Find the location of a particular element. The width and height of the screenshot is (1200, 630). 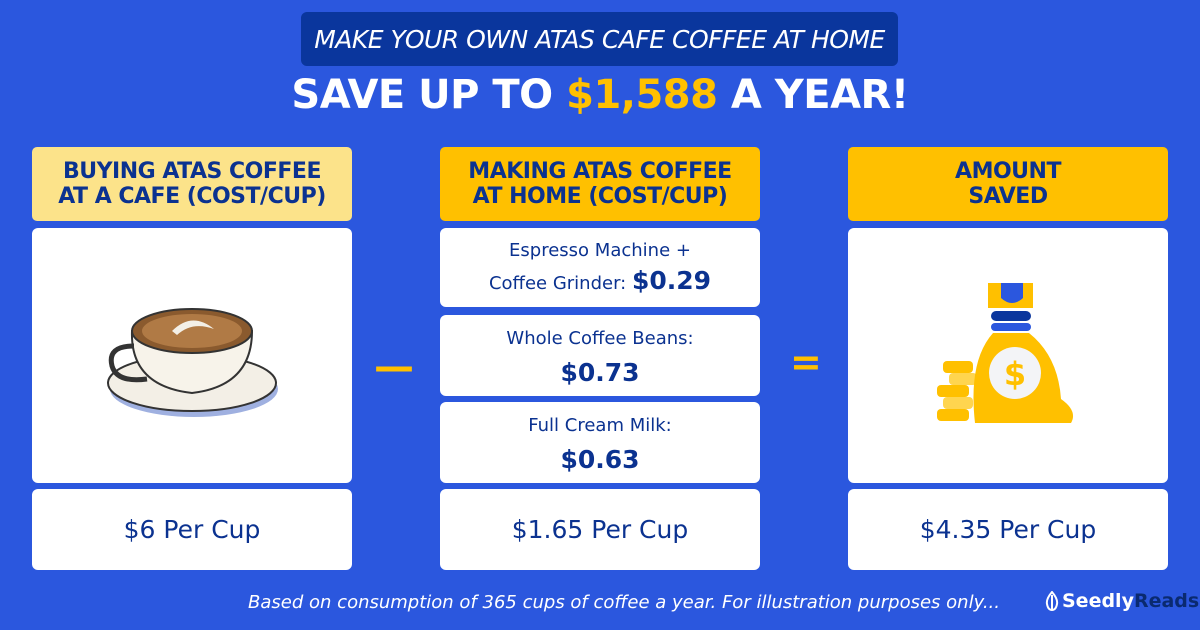

cost-item-label: Full Cream Milk: is located at coordinates (600, 425).